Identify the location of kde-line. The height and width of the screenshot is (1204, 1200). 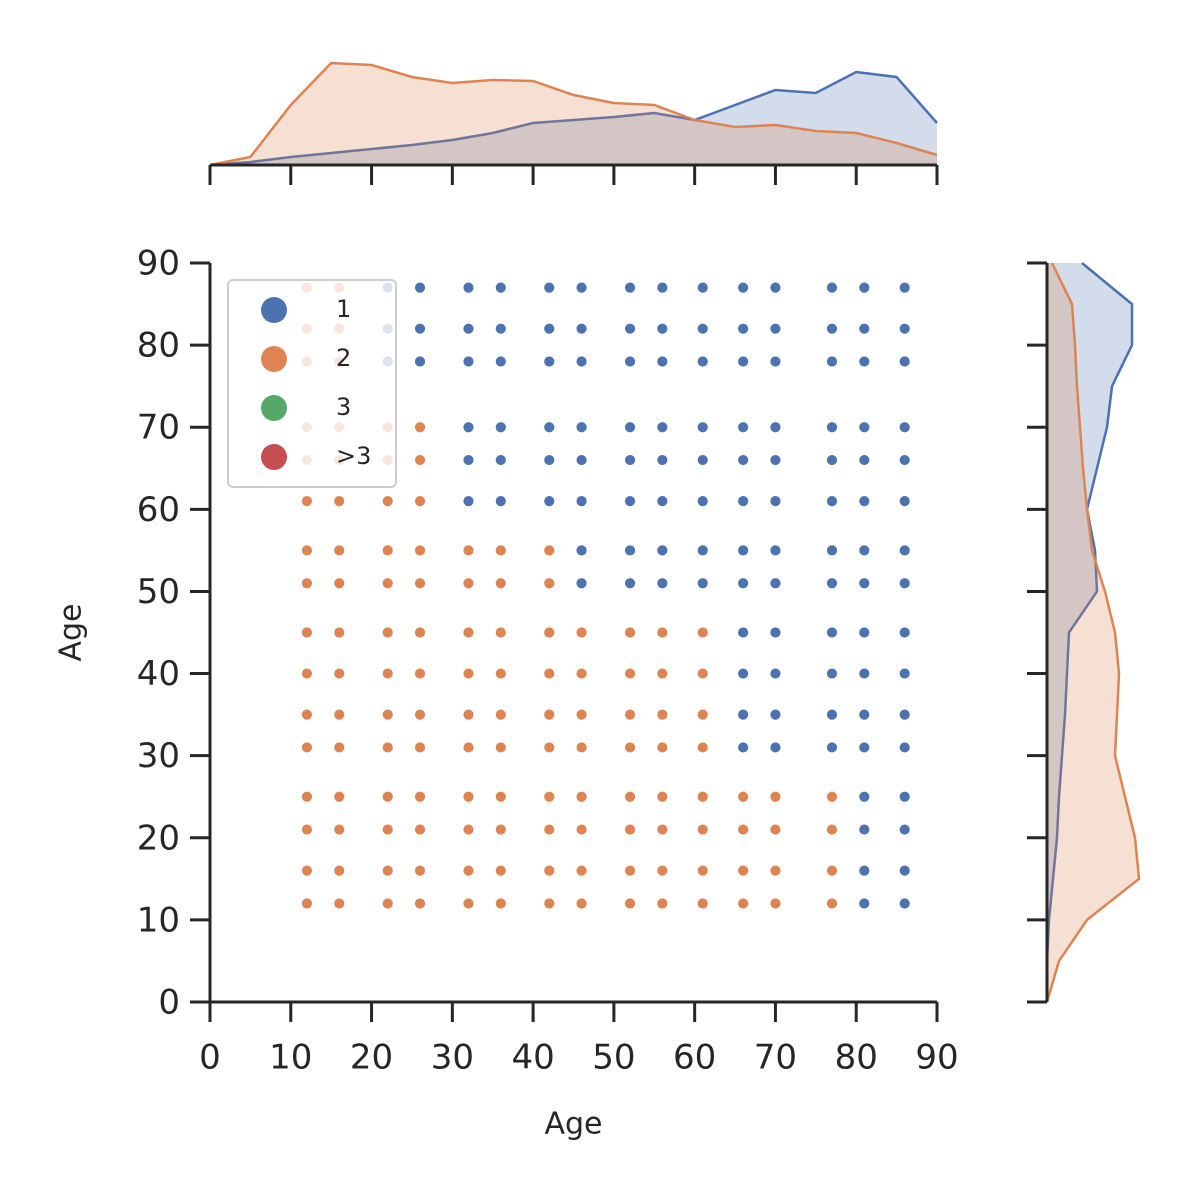
(1093, 632).